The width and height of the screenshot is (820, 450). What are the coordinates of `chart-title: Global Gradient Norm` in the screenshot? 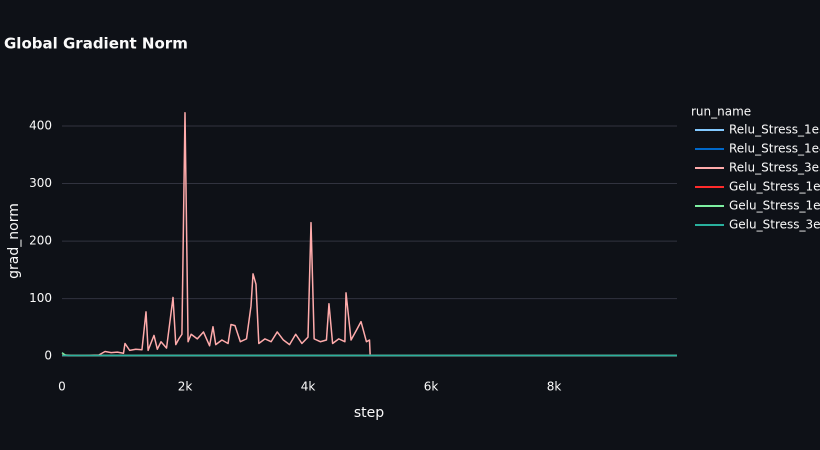 It's located at (96, 44).